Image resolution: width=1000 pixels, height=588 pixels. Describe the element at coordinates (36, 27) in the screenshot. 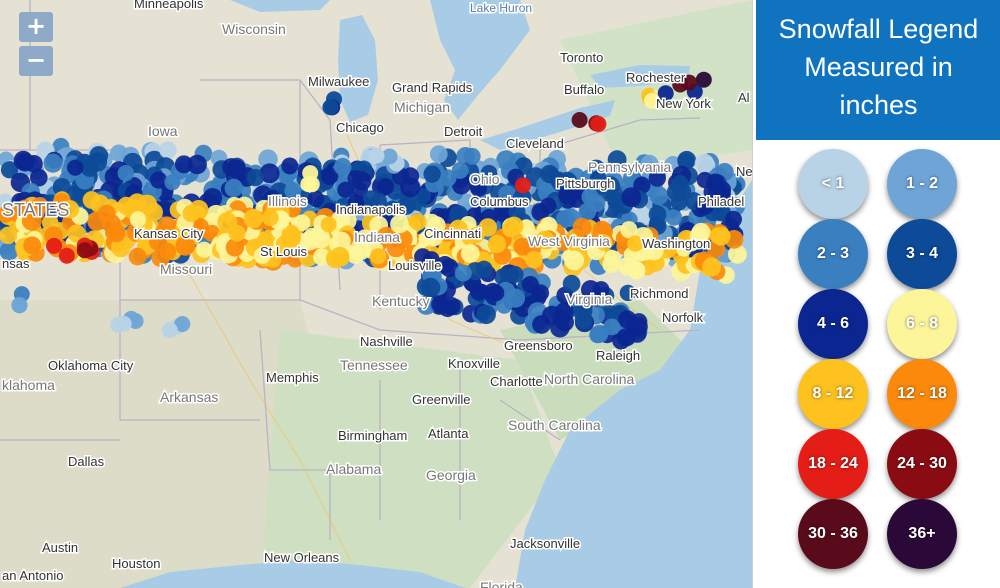

I see `zoom-in-button: +` at that location.